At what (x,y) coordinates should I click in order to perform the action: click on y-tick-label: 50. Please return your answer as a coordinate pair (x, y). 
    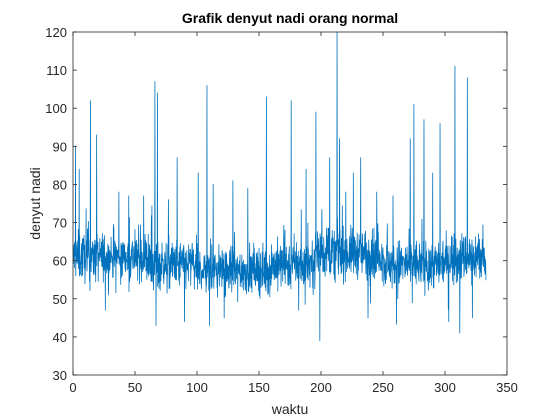
    Looking at the image, I should click on (60, 299).